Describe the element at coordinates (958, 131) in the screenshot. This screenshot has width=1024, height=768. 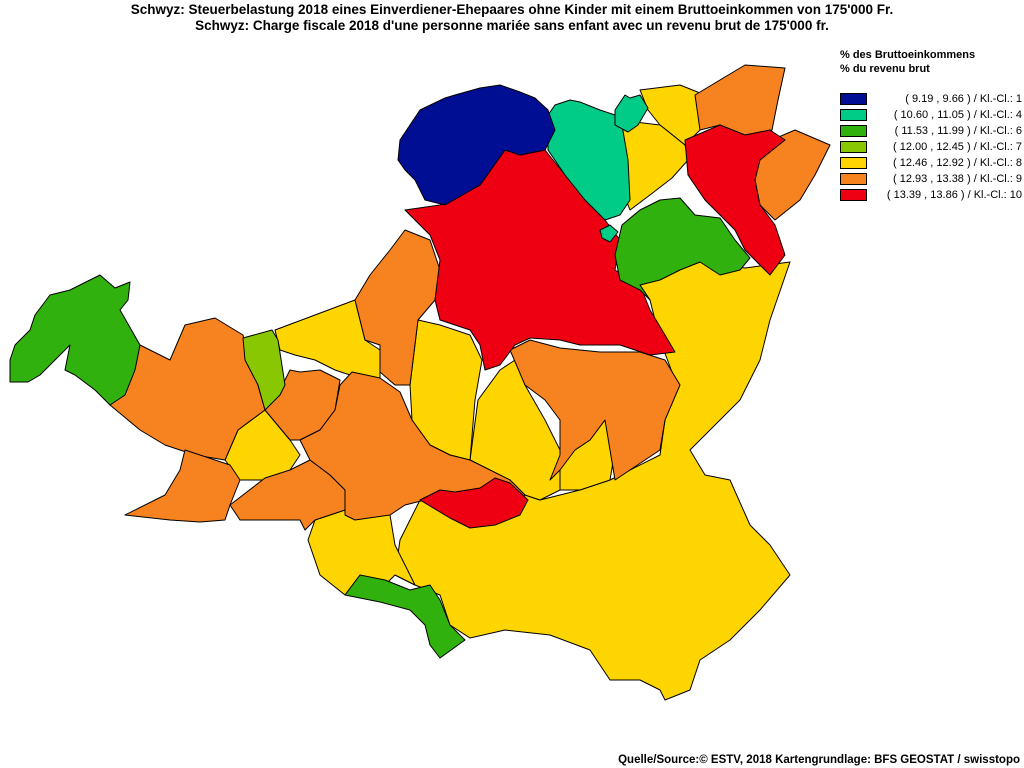
I see `legend-label: ( 11.53 , 11.99 ) / Kl.-Cl.: 6` at that location.